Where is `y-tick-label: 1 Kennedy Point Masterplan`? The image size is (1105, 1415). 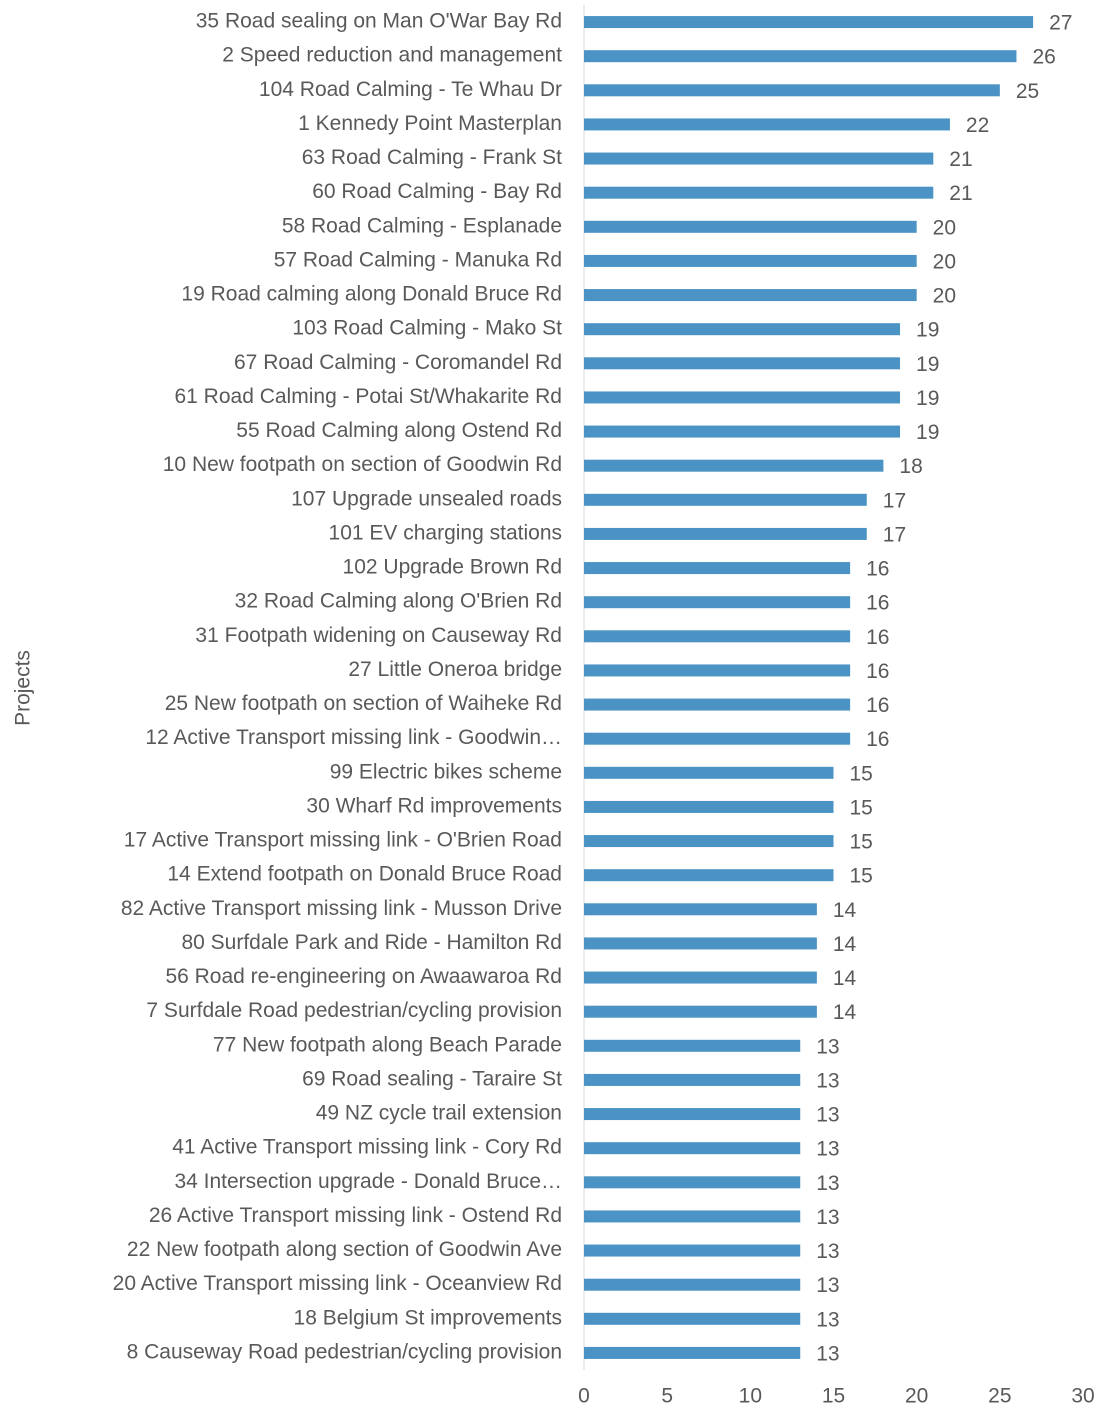 y-tick-label: 1 Kennedy Point Masterplan is located at coordinates (430, 123).